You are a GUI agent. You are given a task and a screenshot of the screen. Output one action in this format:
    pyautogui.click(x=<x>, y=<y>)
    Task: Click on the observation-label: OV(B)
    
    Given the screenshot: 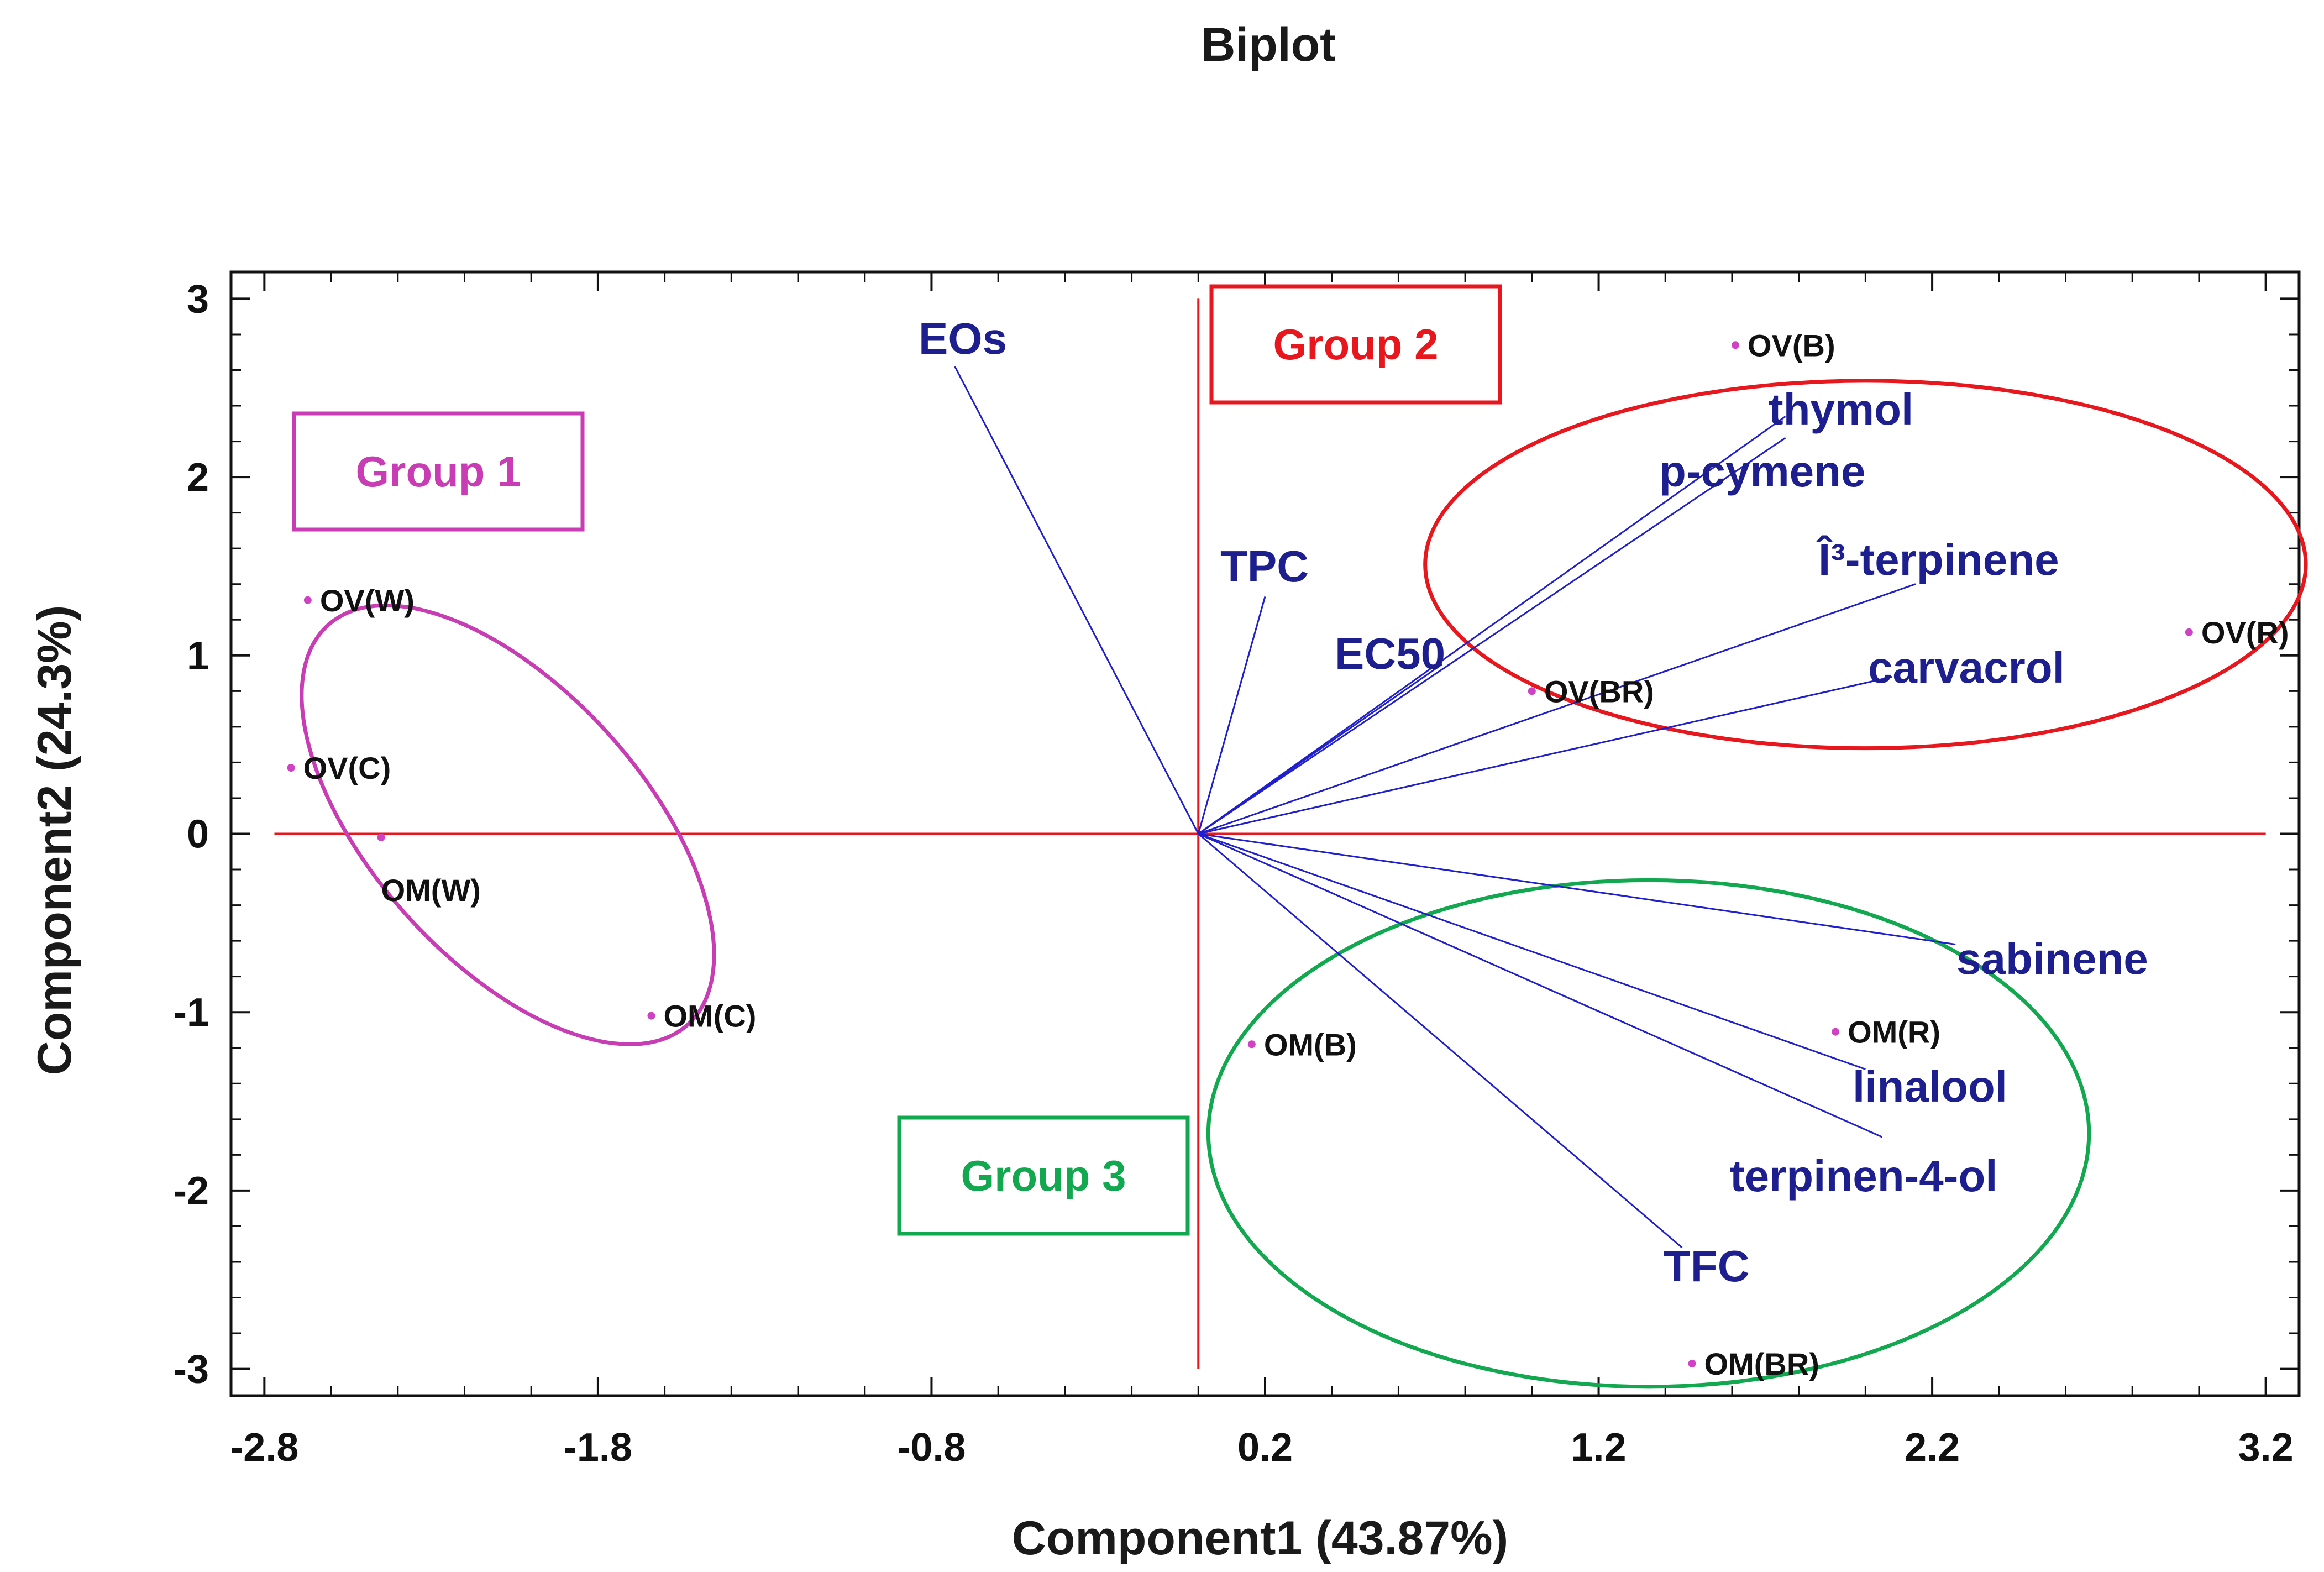 What is the action you would take?
    pyautogui.click(x=1791, y=346)
    